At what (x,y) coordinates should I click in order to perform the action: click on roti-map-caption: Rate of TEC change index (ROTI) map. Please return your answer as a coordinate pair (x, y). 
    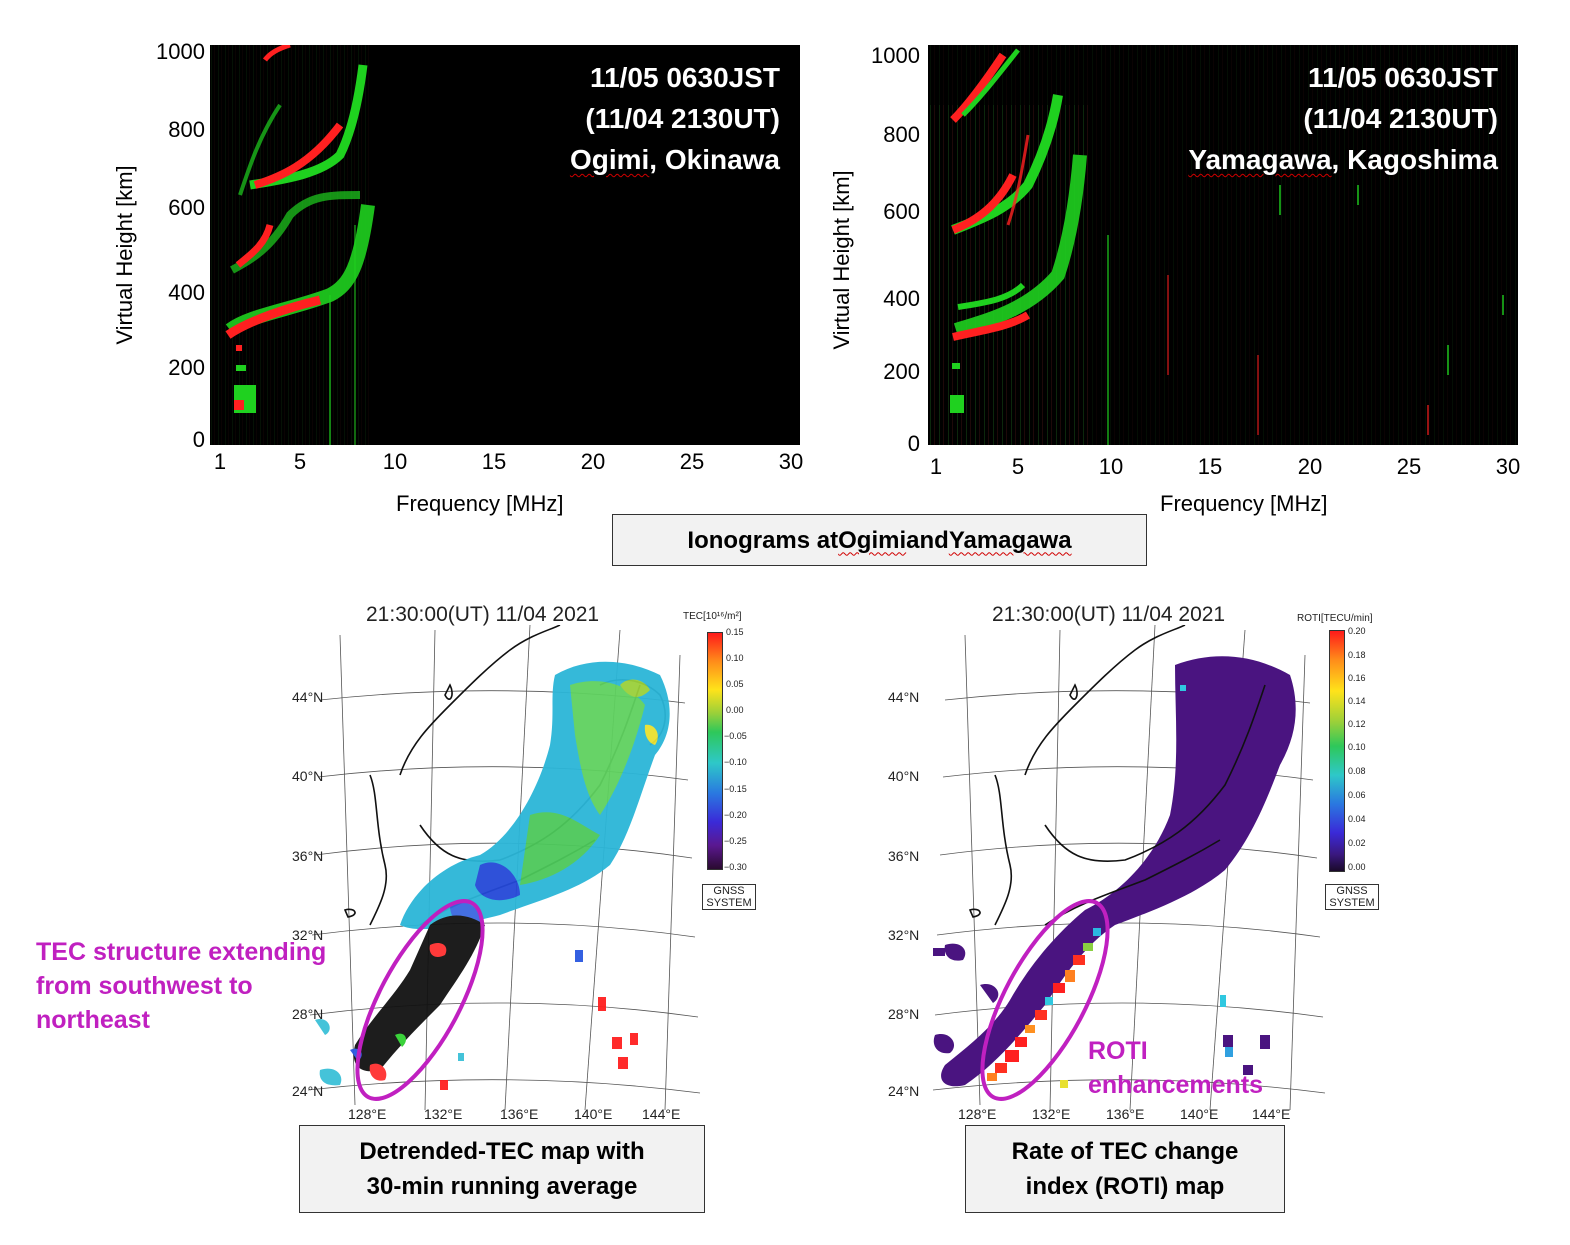
    Looking at the image, I should click on (1125, 1169).